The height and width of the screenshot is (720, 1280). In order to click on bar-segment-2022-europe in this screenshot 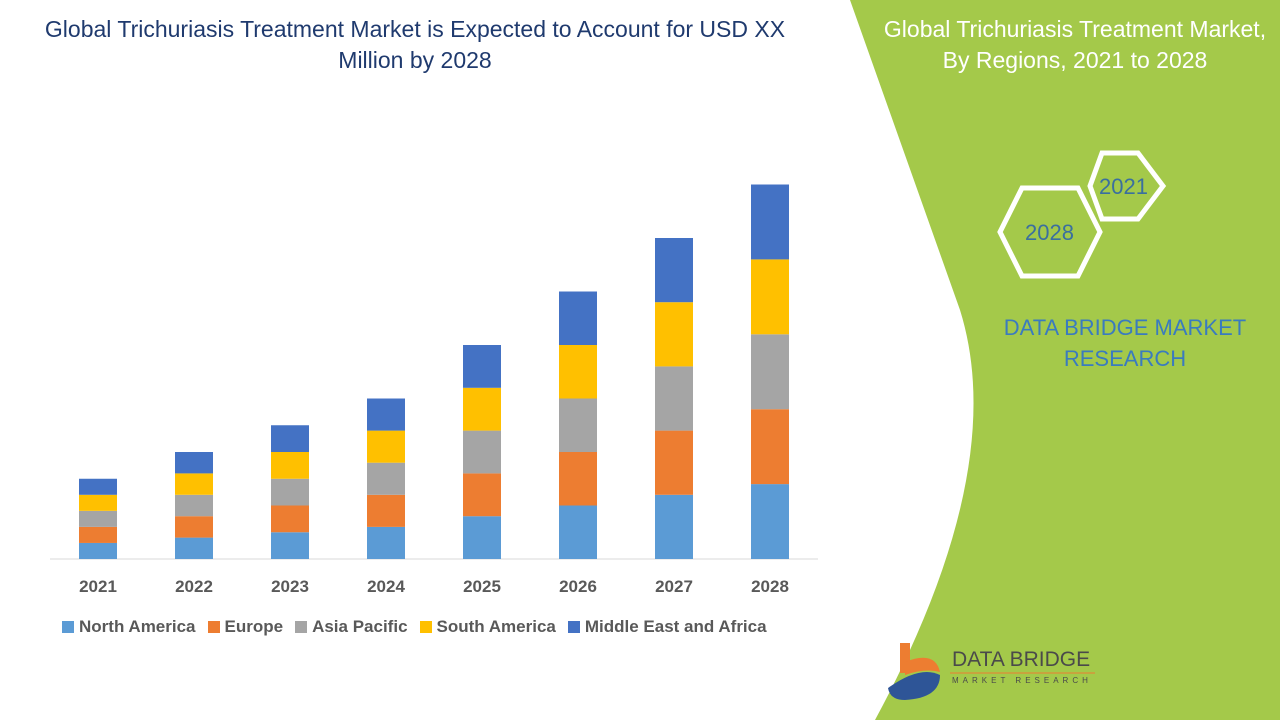, I will do `click(194, 527)`.